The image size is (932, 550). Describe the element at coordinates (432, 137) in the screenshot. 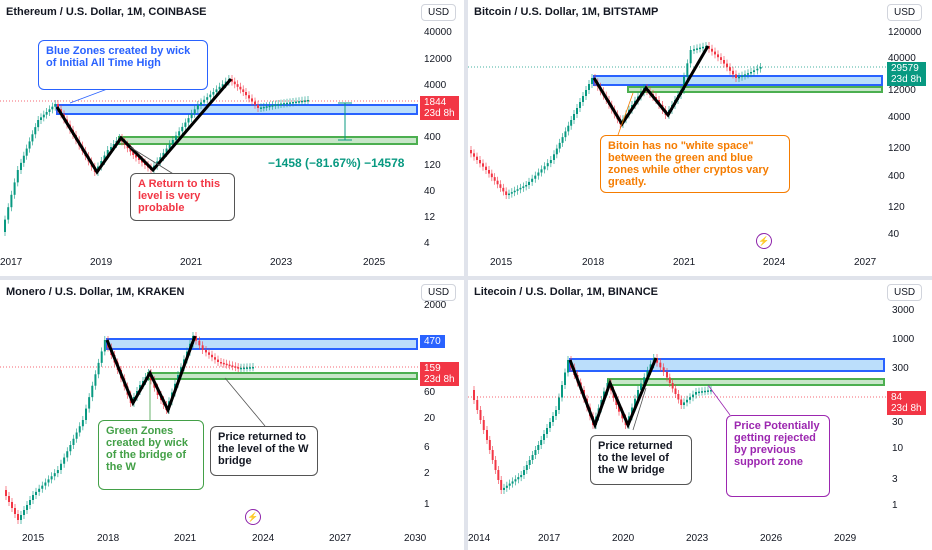

I see `ethereum-ytick: 400` at that location.